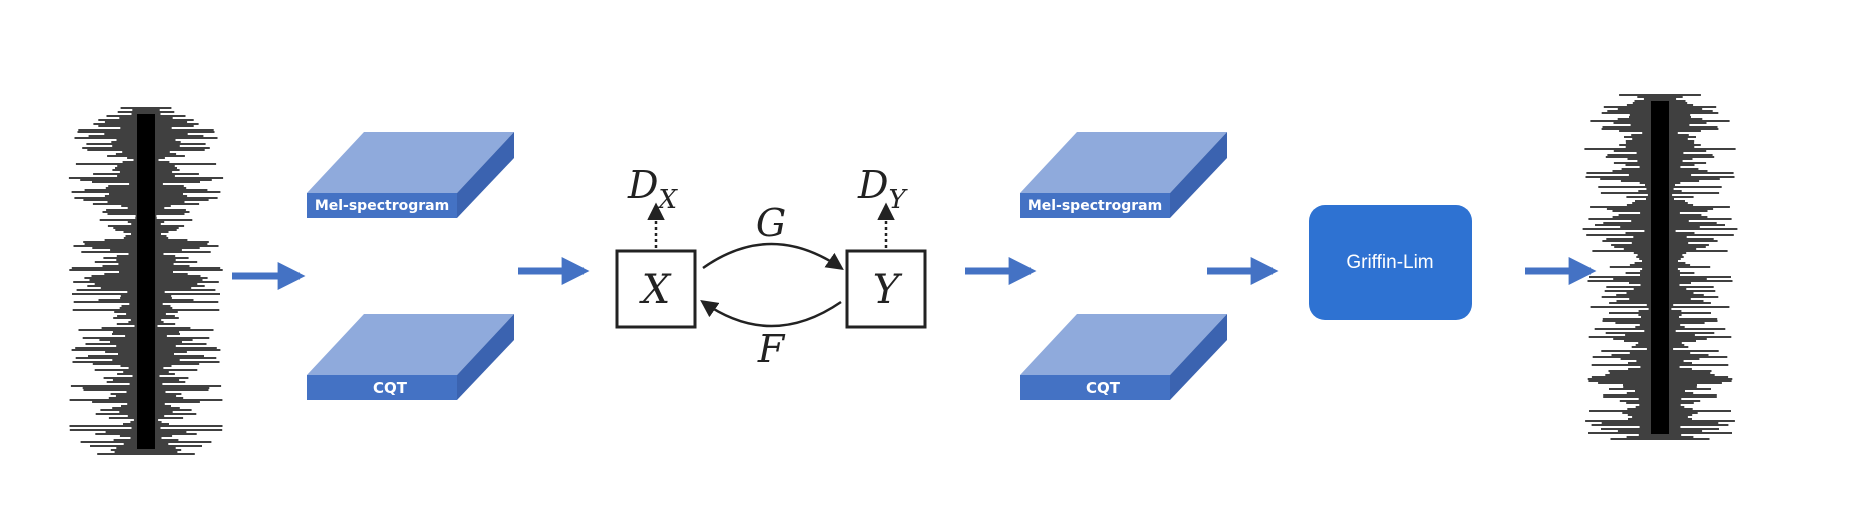 Image resolution: width=1852 pixels, height=522 pixels. What do you see at coordinates (1123, 357) in the screenshot?
I see `output-cqt-block: CQT` at bounding box center [1123, 357].